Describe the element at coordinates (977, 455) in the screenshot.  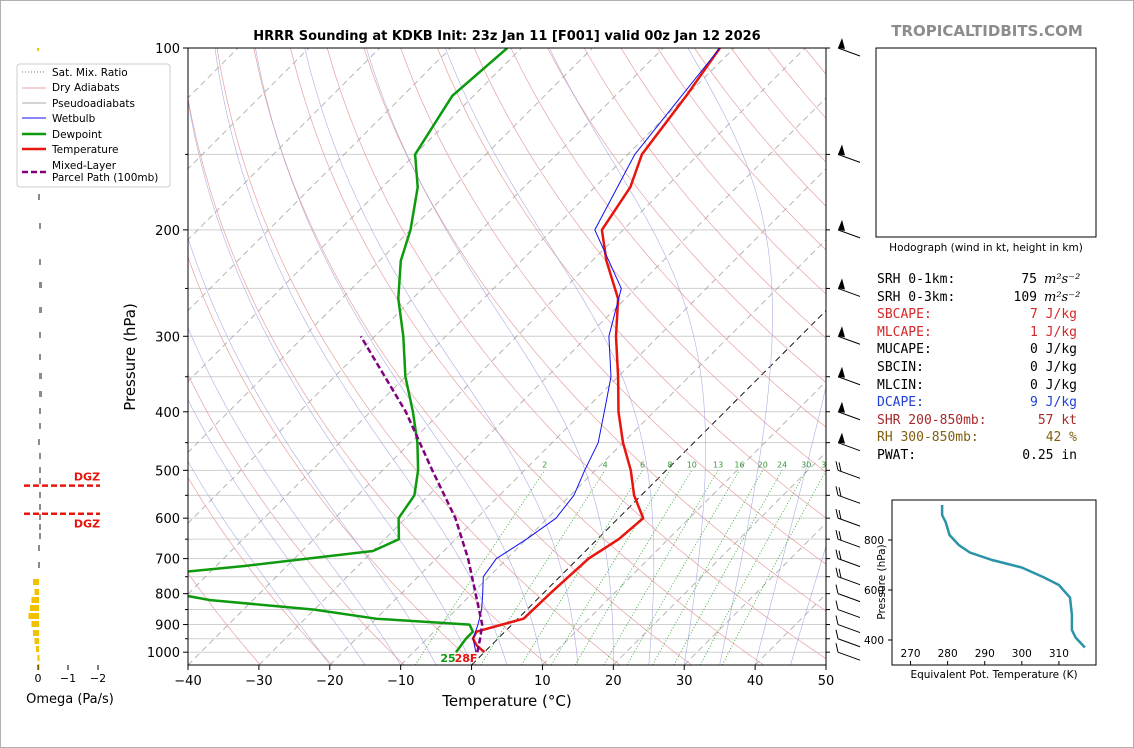
I see `stat-row: PWAT: 0.25 in` at that location.